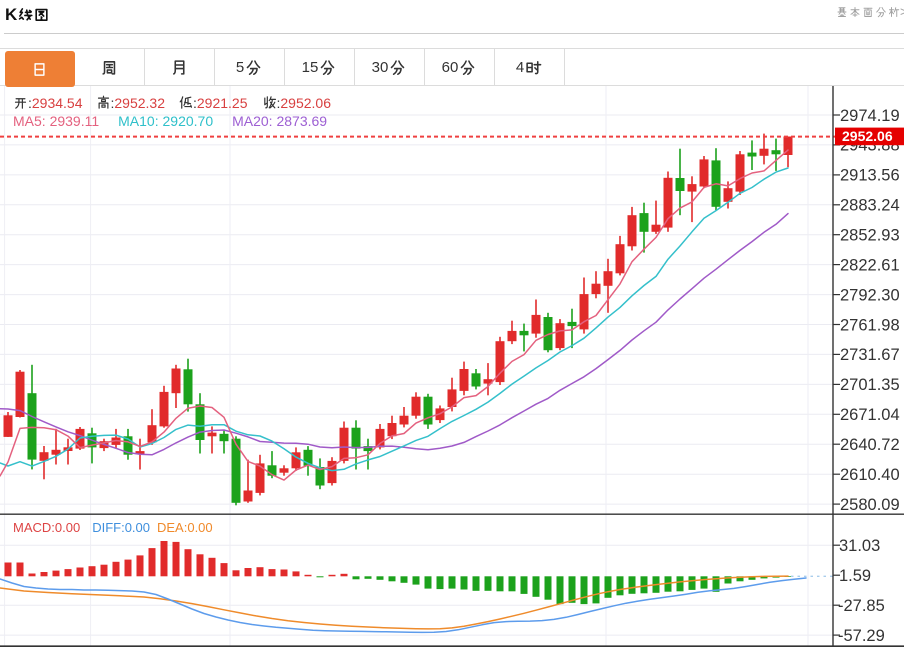  What do you see at coordinates (870, 265) in the screenshot?
I see `svg-text: 2822.61` at bounding box center [870, 265].